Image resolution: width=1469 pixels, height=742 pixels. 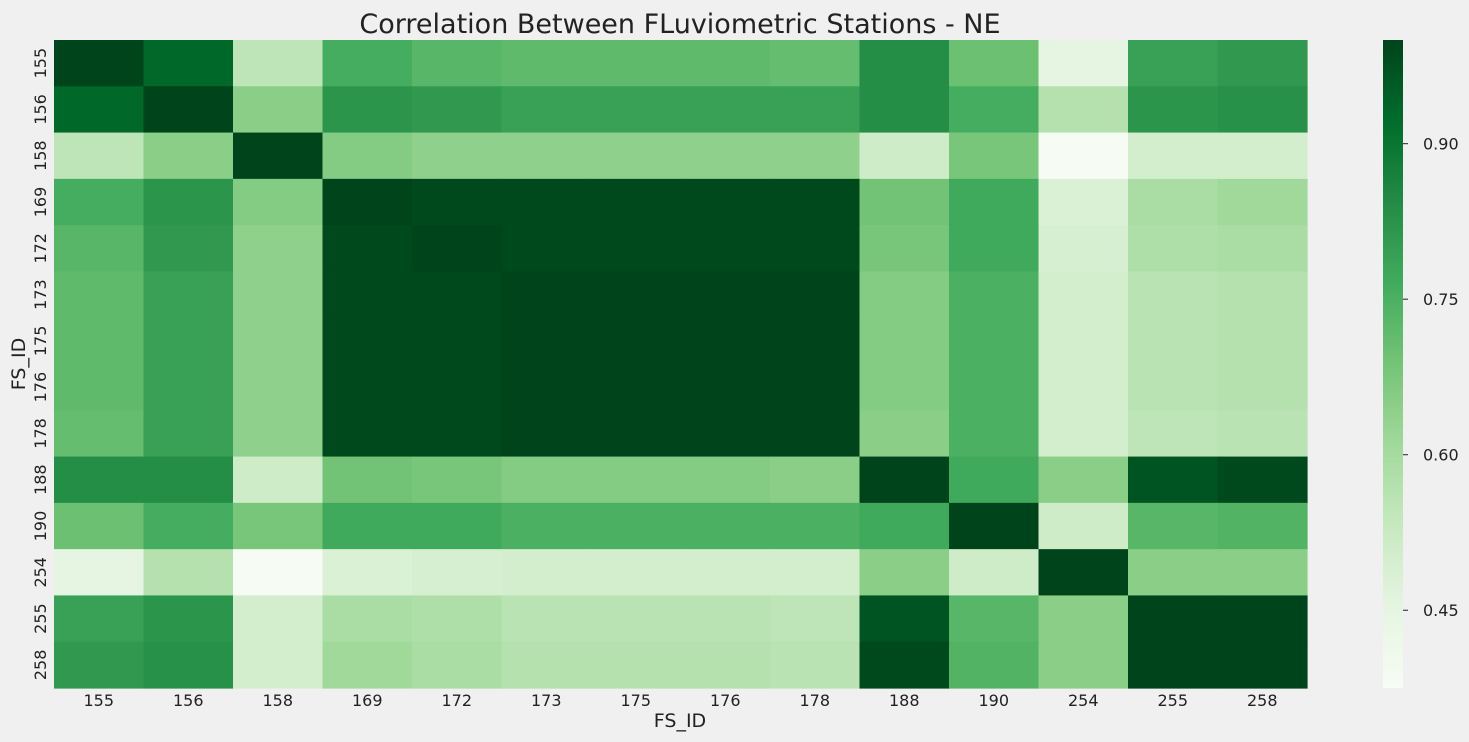 I want to click on x-tick-label: 155, so click(x=98, y=700).